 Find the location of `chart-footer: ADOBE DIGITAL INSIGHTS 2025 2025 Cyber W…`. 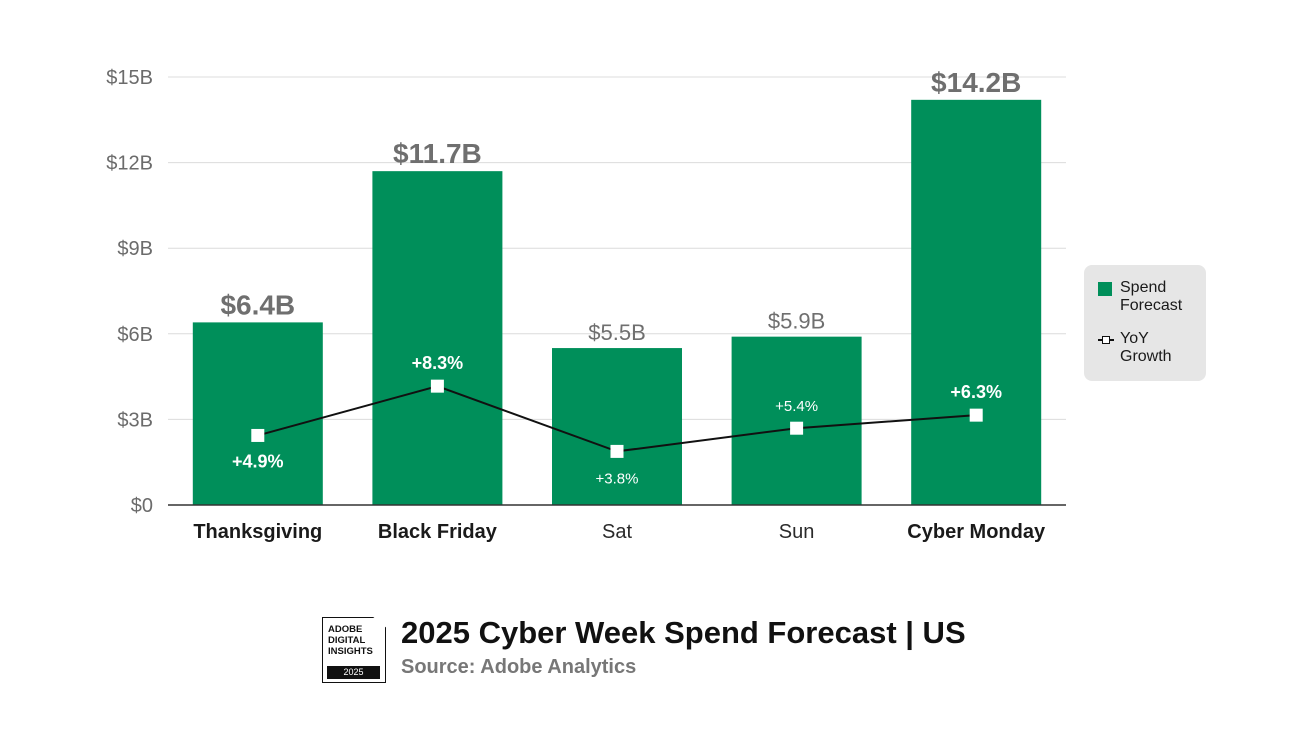

chart-footer: ADOBE DIGITAL INSIGHTS 2025 2025 Cyber W… is located at coordinates (672, 651).